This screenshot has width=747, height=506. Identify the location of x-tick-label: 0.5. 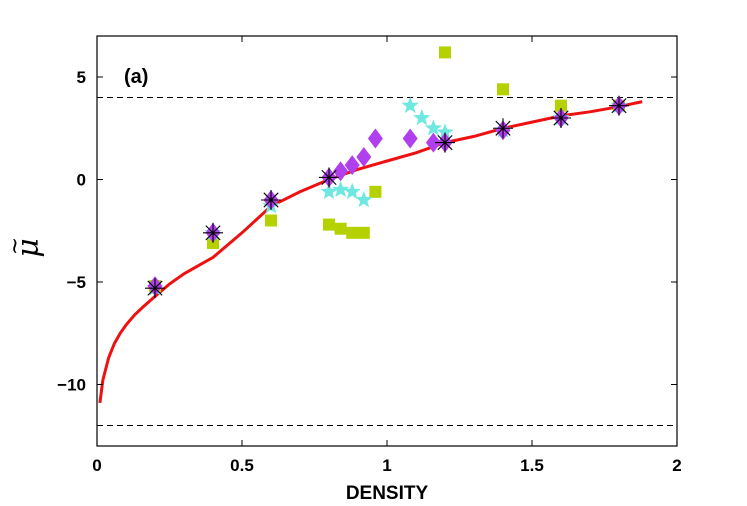
(242, 465).